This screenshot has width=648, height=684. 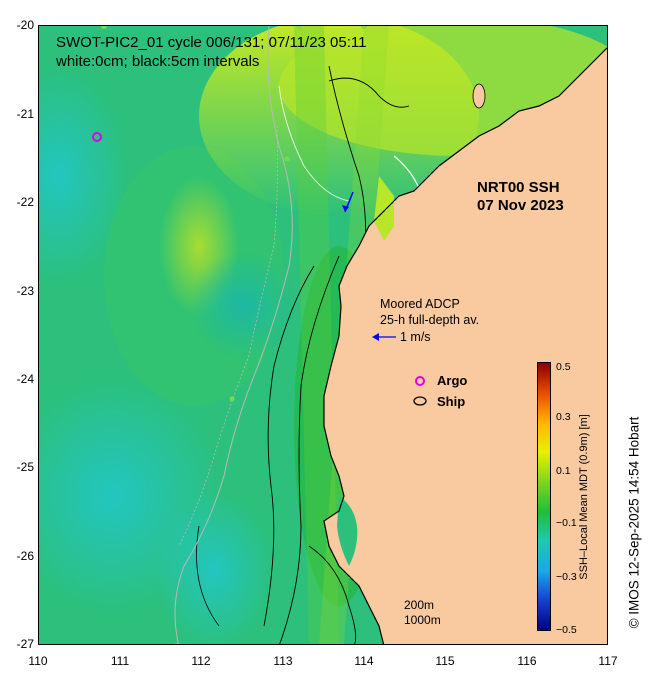 What do you see at coordinates (384, 337) in the screenshot?
I see `adcp-scale-arrow` at bounding box center [384, 337].